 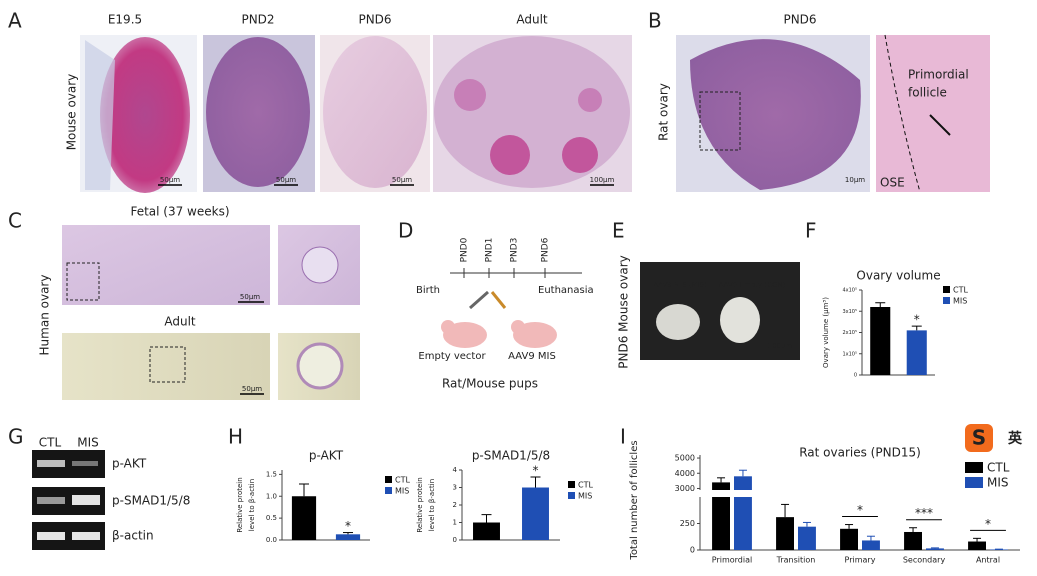 I want to click on label: level to β-actin, so click(x=432, y=505).